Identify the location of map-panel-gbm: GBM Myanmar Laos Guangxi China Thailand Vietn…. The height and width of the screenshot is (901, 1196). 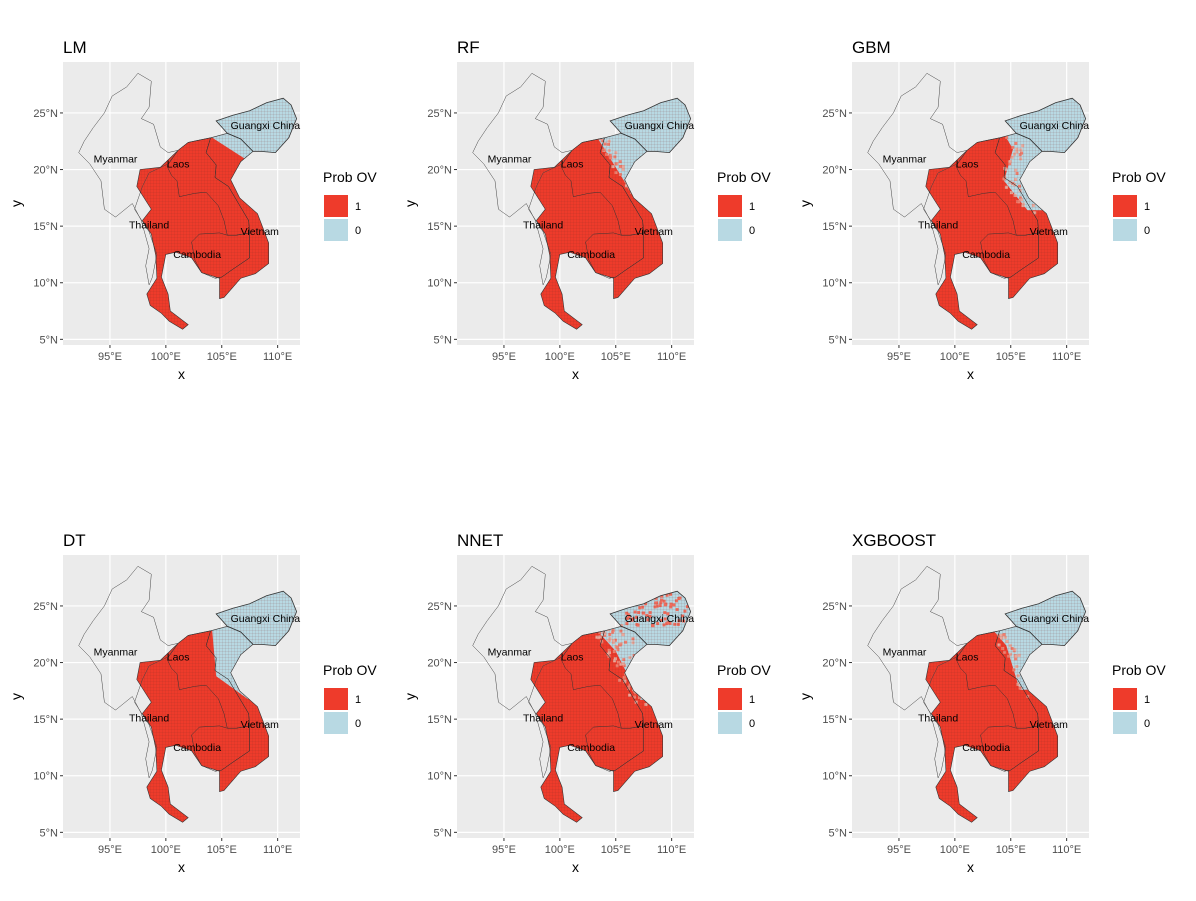
(981, 210).